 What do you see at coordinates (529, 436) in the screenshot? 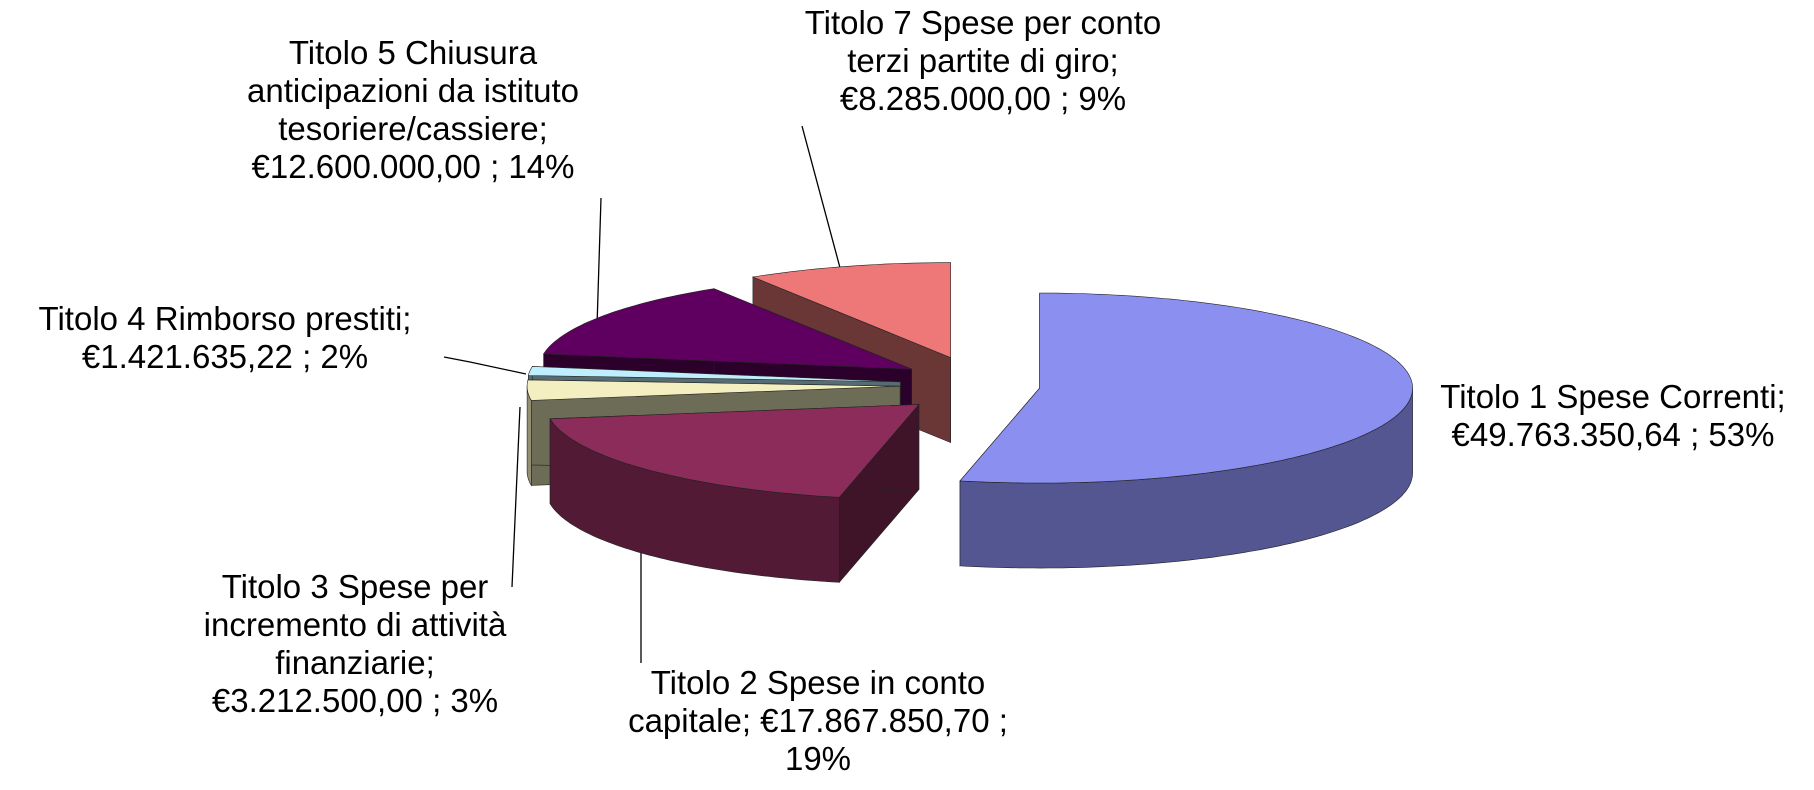
I see `slice-wall` at bounding box center [529, 436].